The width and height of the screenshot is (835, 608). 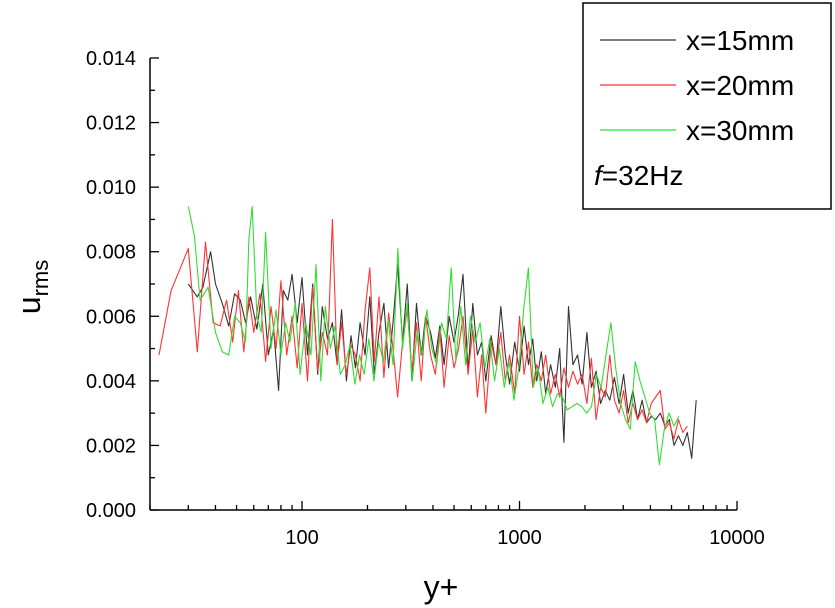 What do you see at coordinates (737, 538) in the screenshot?
I see `x-tick-label: 10000` at bounding box center [737, 538].